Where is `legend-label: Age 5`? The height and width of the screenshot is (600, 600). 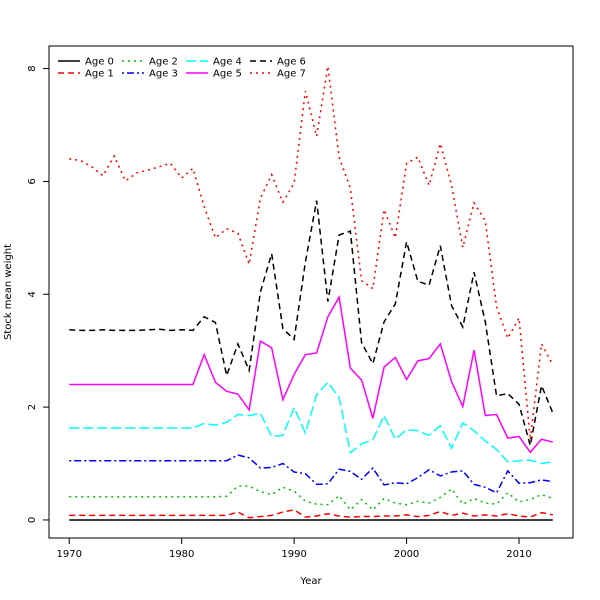
legend-label: Age 5 is located at coordinates (227, 74).